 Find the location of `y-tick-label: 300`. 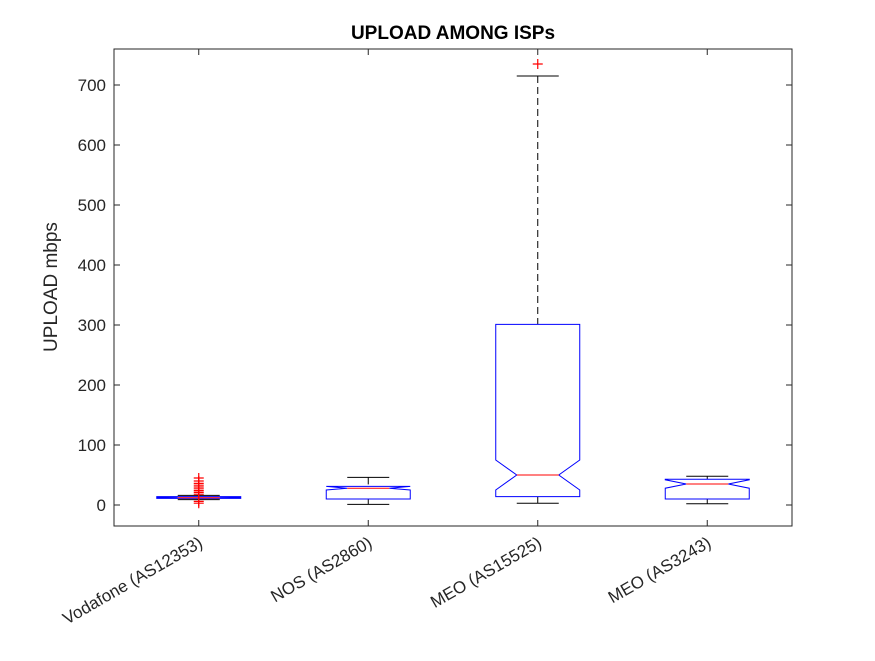

y-tick-label: 300 is located at coordinates (92, 325).